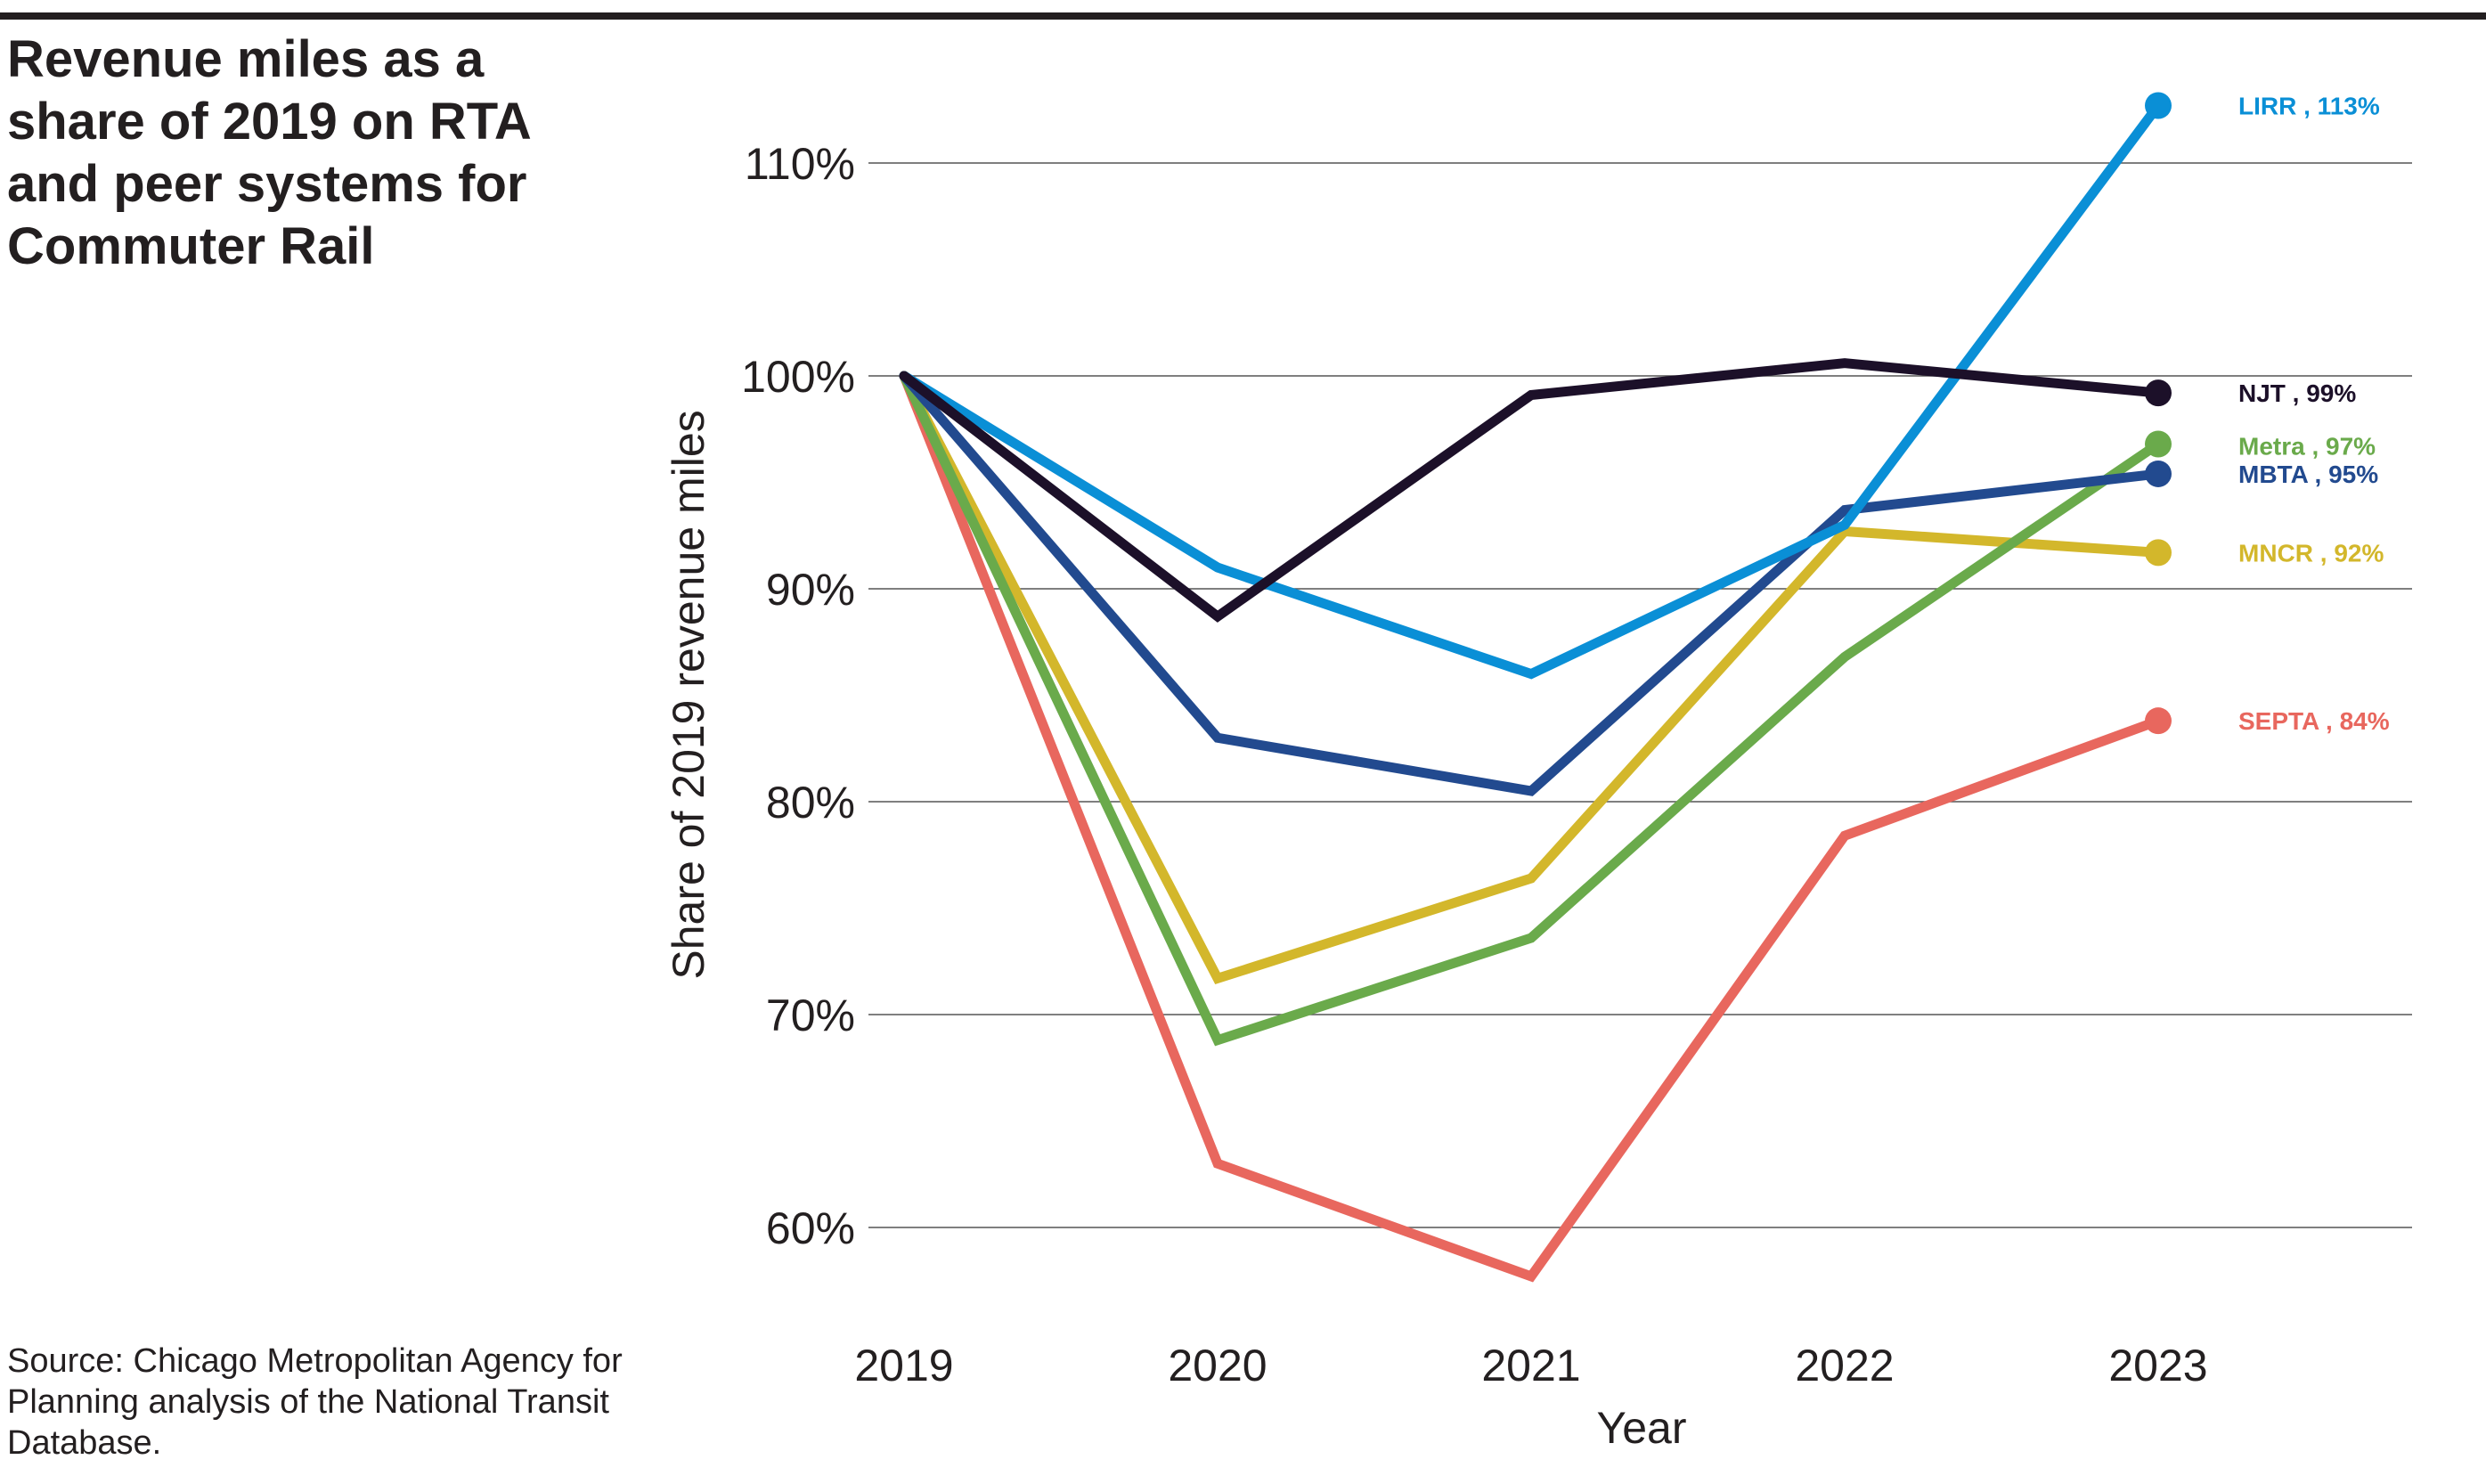  I want to click on end-point-metra, so click(2158, 444).